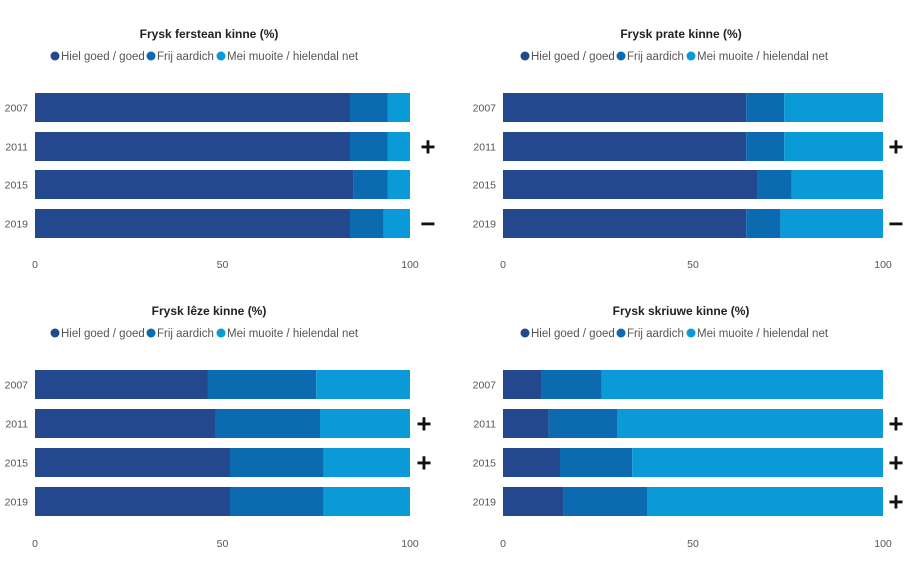  What do you see at coordinates (209, 34) in the screenshot?
I see `chart-title: Frysk ferstean kinne (%)` at bounding box center [209, 34].